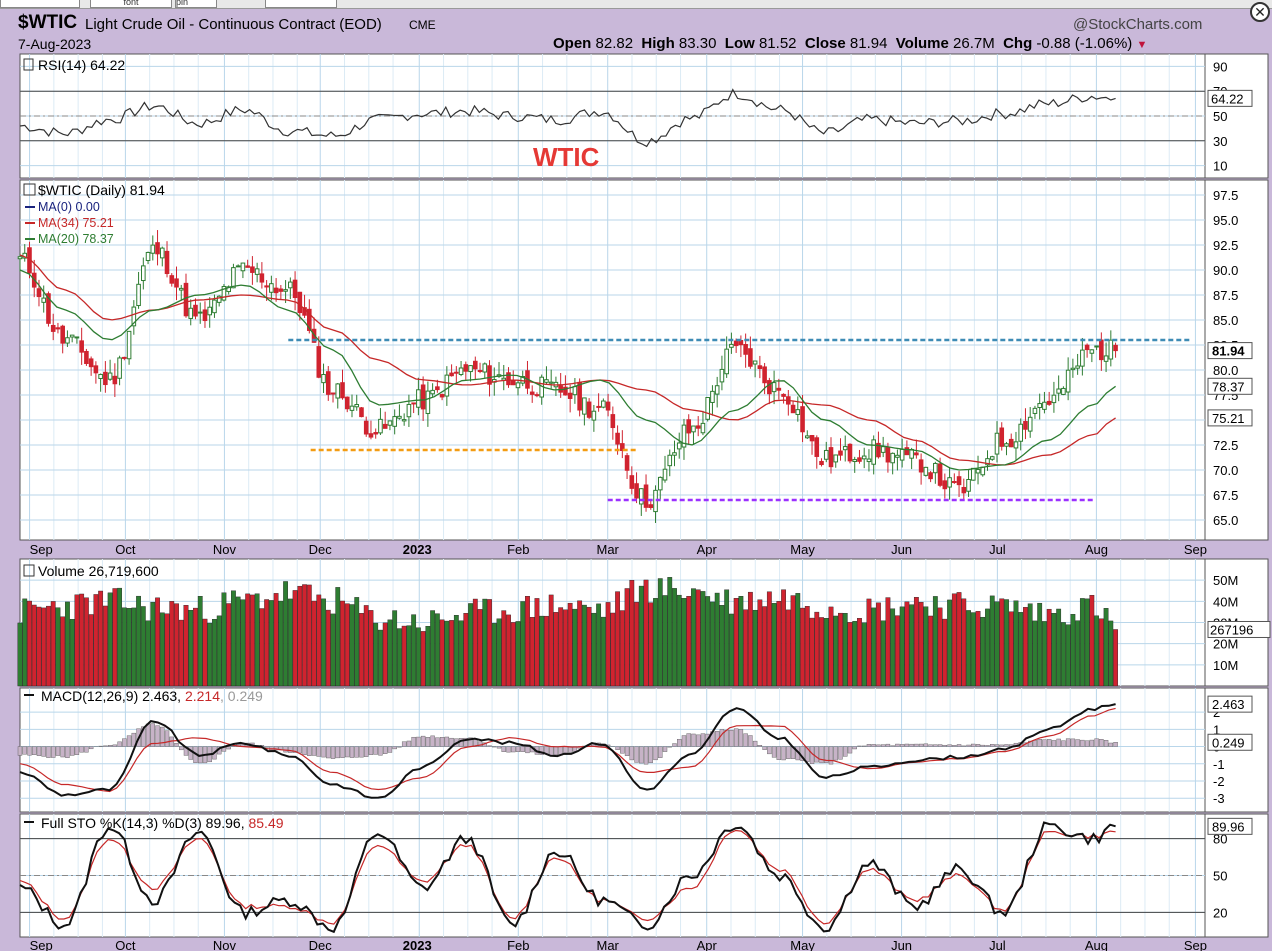 Image resolution: width=1272 pixels, height=951 pixels. What do you see at coordinates (1219, 764) in the screenshot?
I see `macd-y-tick: -1` at bounding box center [1219, 764].